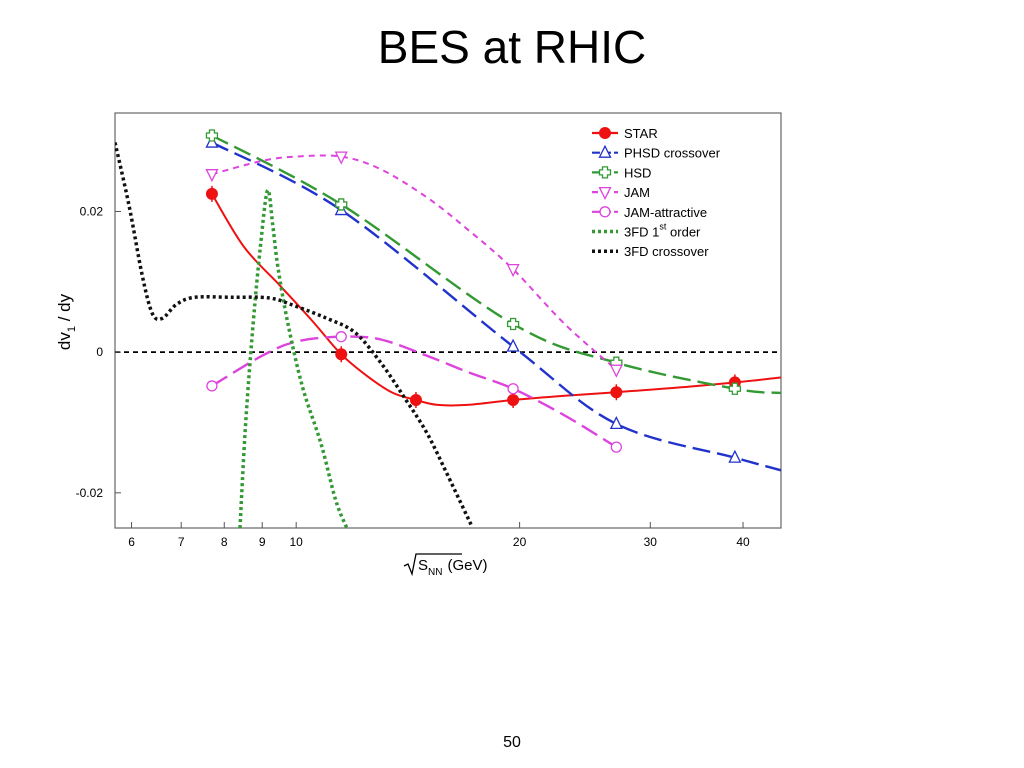 The height and width of the screenshot is (768, 1024). What do you see at coordinates (672, 153) in the screenshot?
I see `legend-label-phsd-crossover: PHSD crossover` at bounding box center [672, 153].